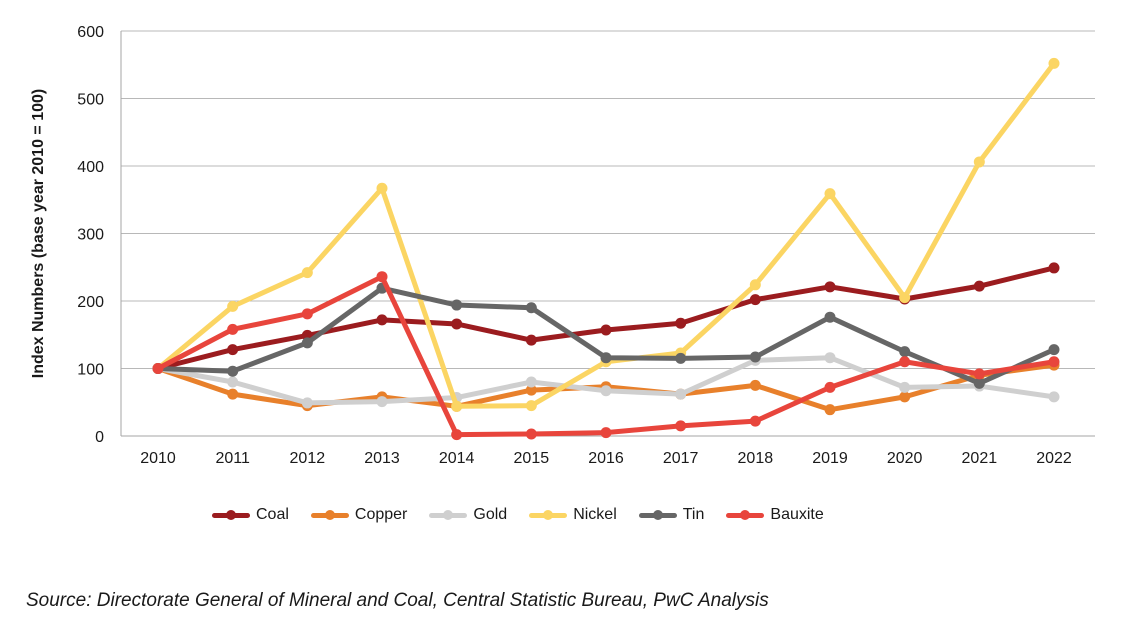  I want to click on legend-item-nickel: Nickel, so click(573, 515).